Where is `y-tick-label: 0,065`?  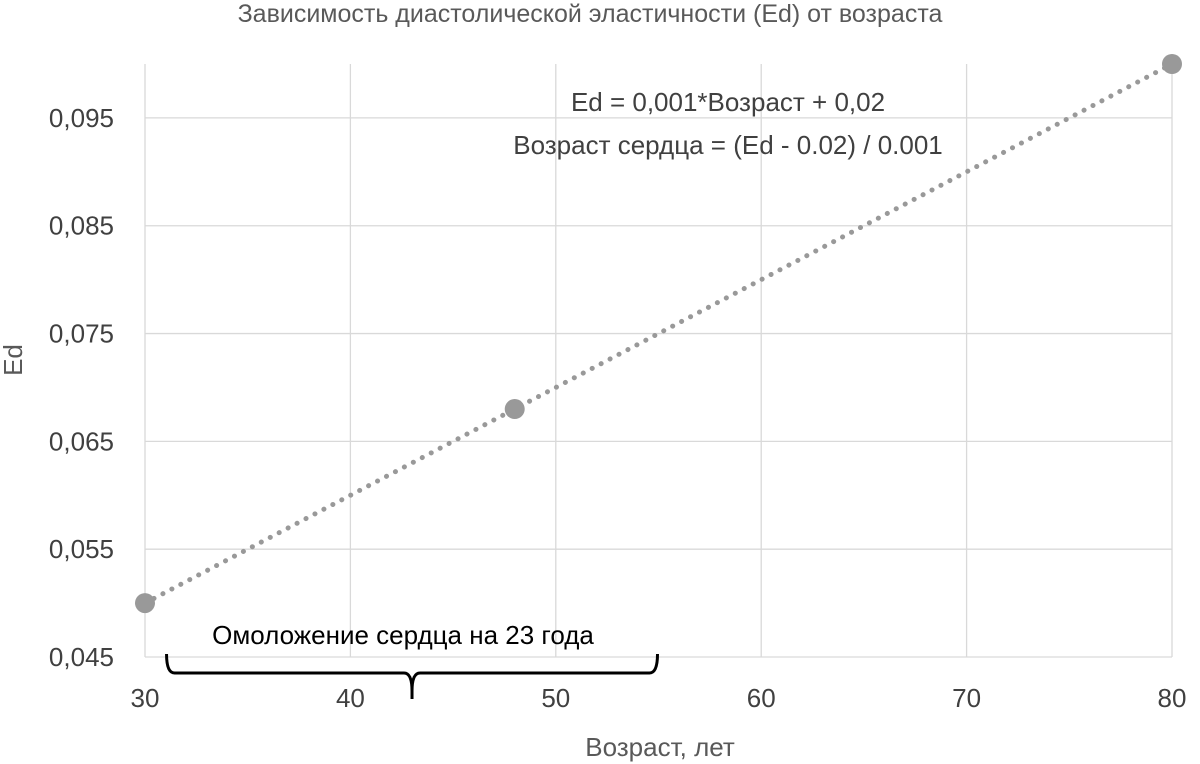
y-tick-label: 0,065 is located at coordinates (81, 441).